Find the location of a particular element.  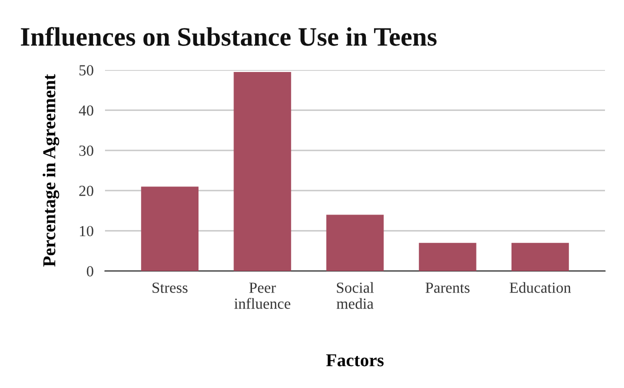

x-tick-label: Stress is located at coordinates (170, 287).